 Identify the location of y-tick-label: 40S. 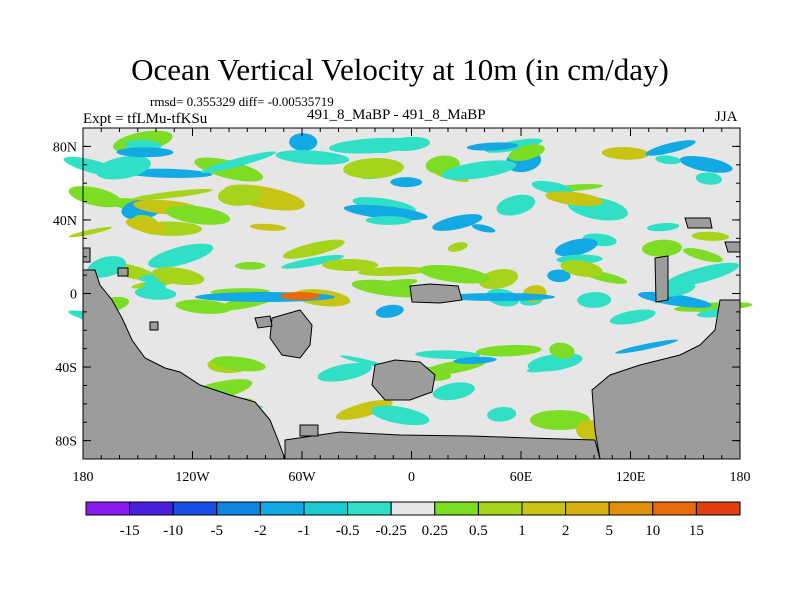
(66, 368).